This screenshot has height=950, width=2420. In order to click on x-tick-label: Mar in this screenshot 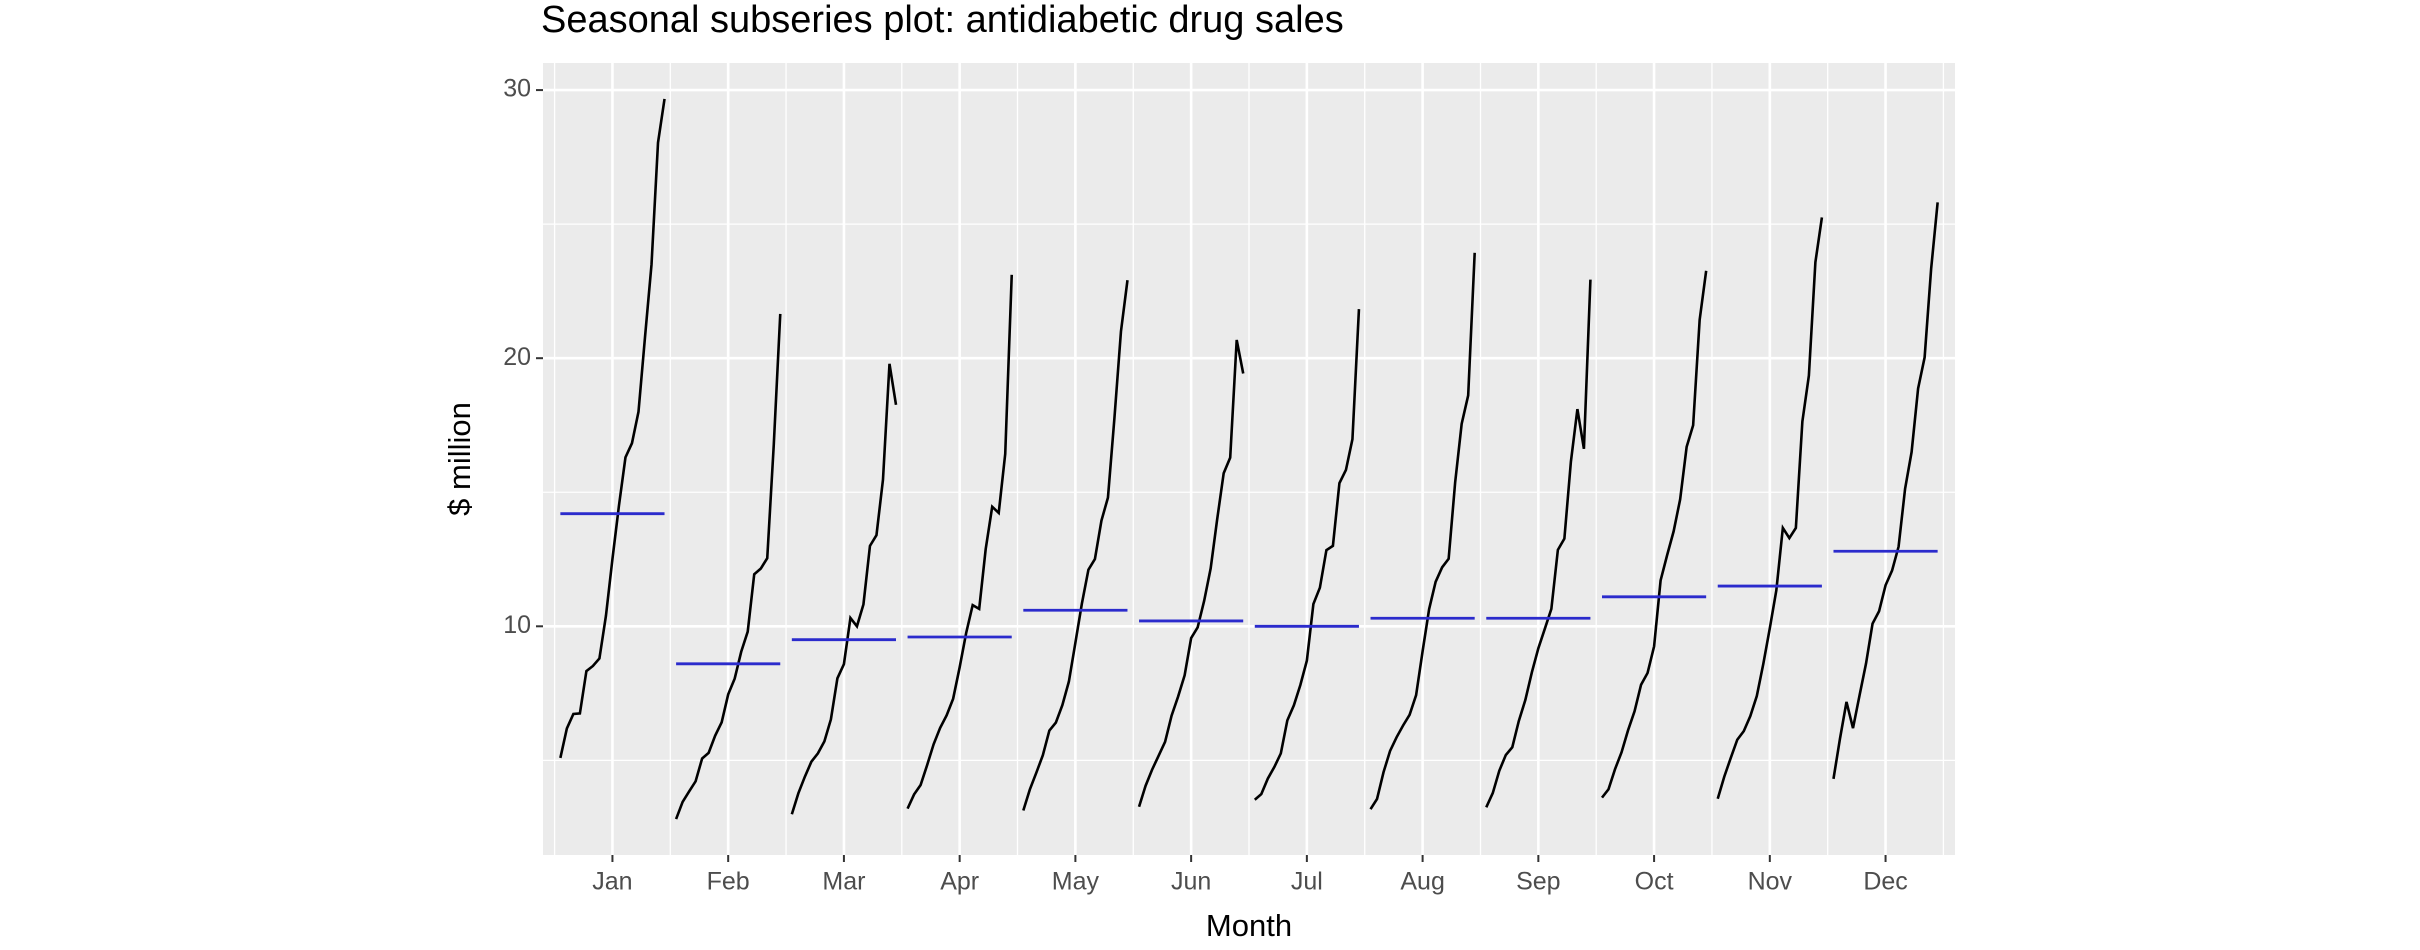, I will do `click(843, 882)`.